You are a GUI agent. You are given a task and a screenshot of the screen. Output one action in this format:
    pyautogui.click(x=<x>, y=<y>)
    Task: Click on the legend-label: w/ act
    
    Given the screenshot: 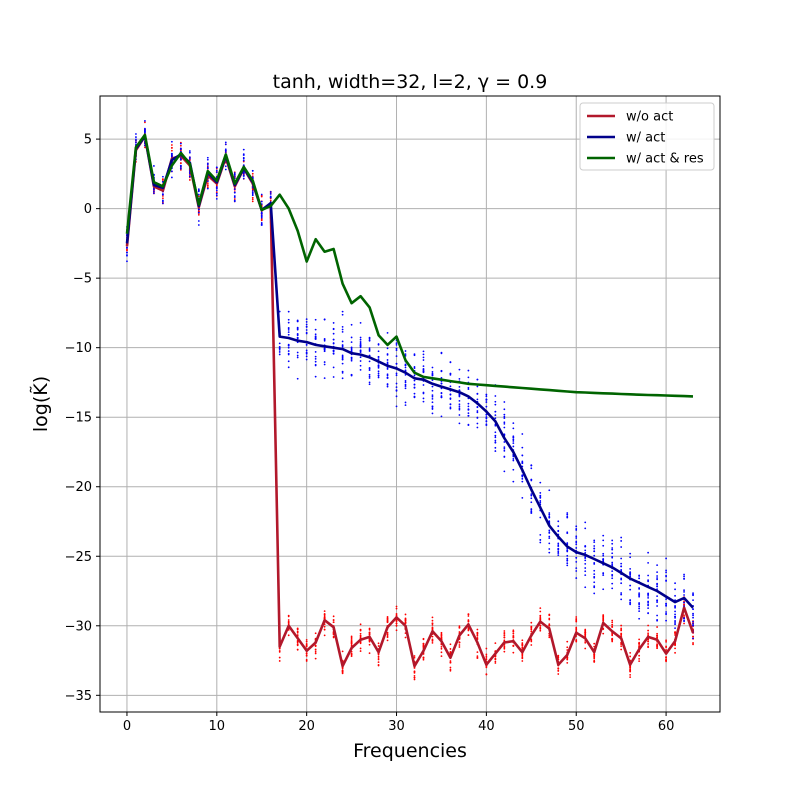 What is the action you would take?
    pyautogui.click(x=645, y=138)
    